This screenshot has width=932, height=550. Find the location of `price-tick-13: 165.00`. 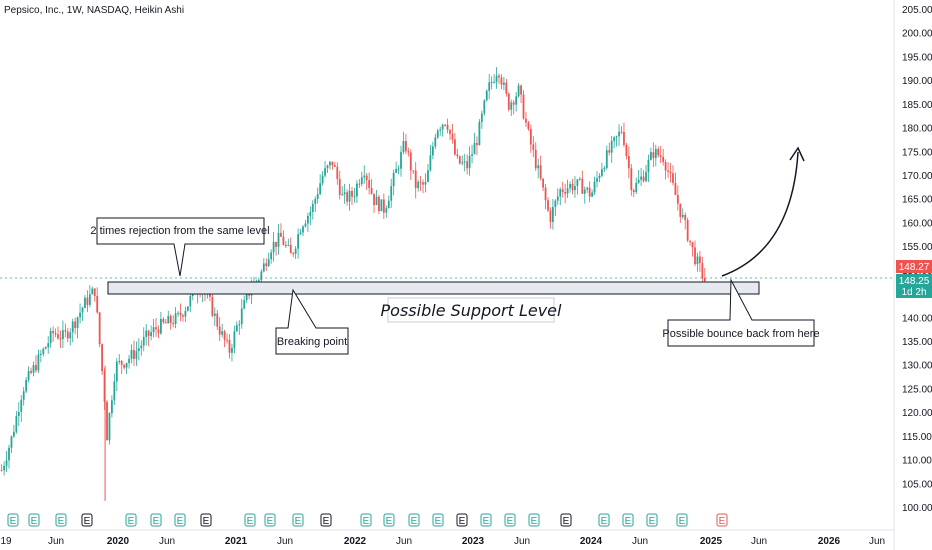

price-tick-13: 165.00 is located at coordinates (917, 200).